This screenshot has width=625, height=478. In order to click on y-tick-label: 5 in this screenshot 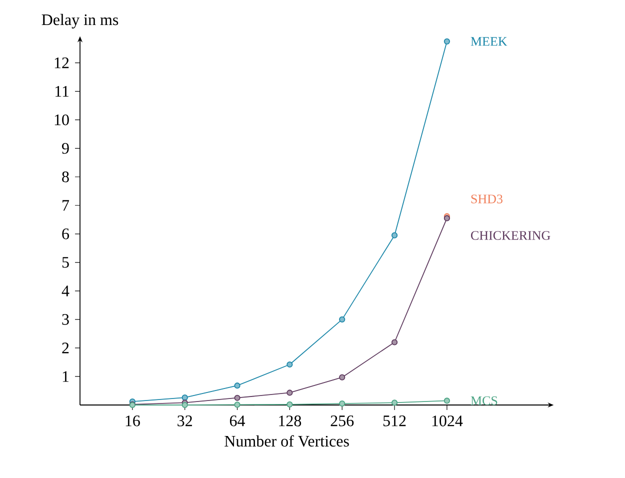, I will do `click(65, 262)`.